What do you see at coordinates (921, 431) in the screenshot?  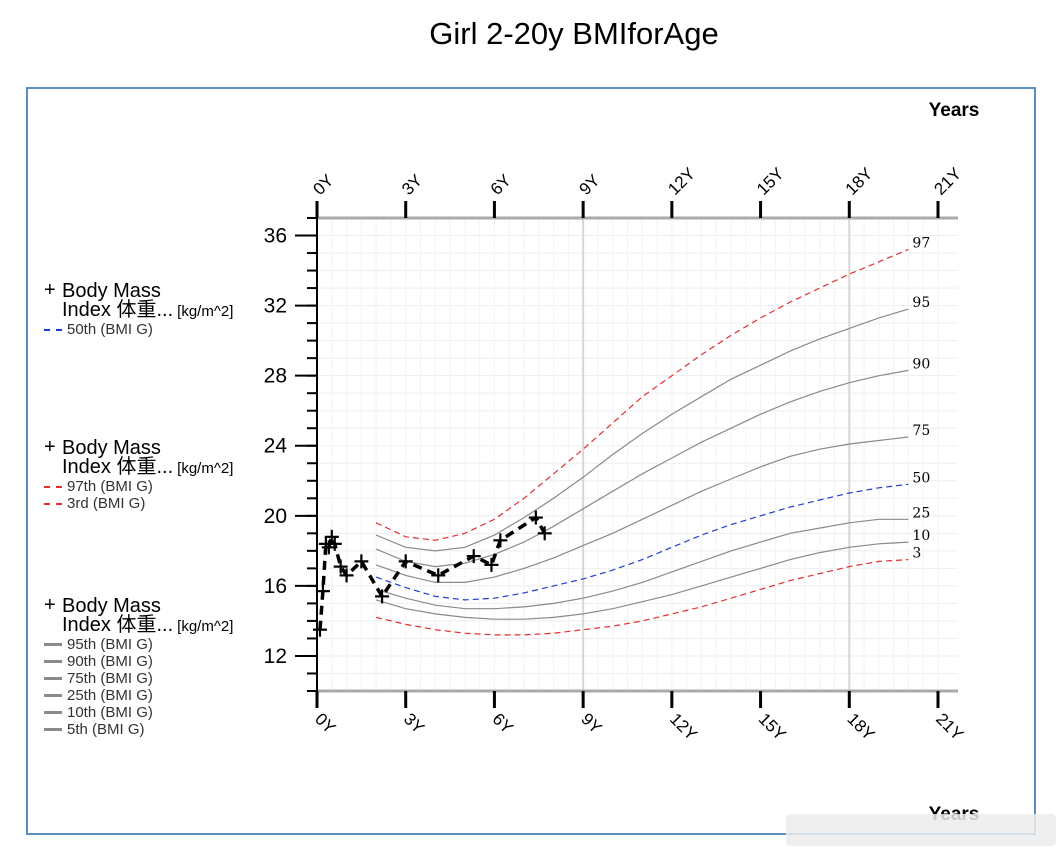 I see `percentile-label: 75` at bounding box center [921, 431].